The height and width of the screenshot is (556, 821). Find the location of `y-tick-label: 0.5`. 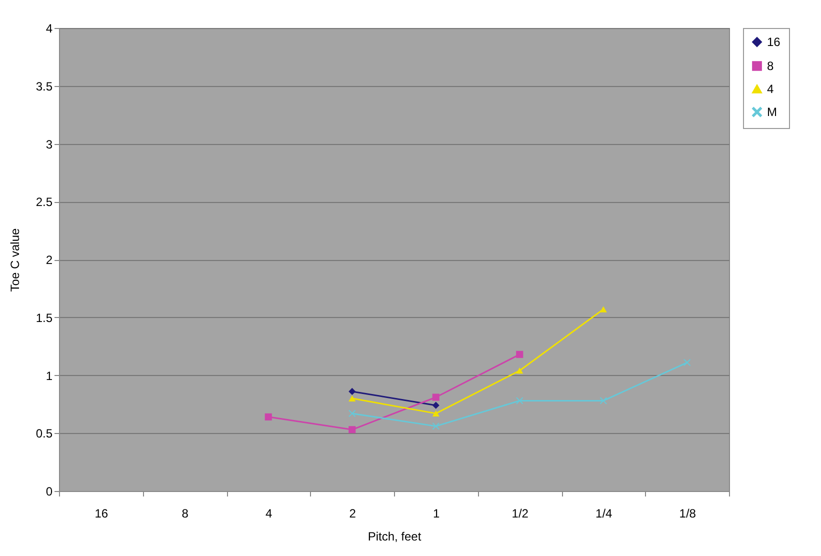

y-tick-label: 0.5 is located at coordinates (44, 433).